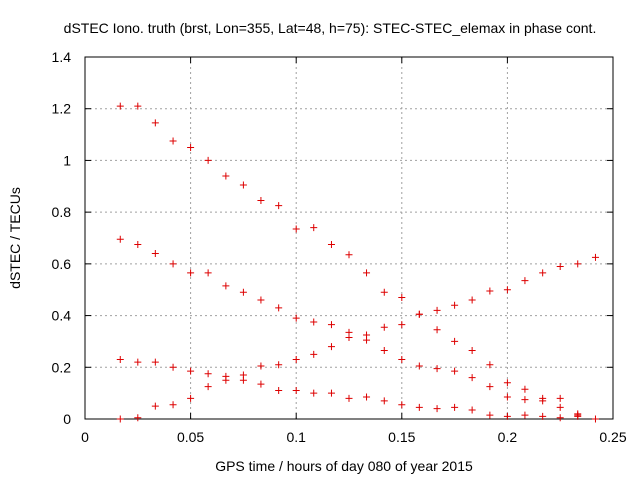 Image resolution: width=640 pixels, height=485 pixels. What do you see at coordinates (190, 437) in the screenshot?
I see `x-tick-label: 0.05` at bounding box center [190, 437].